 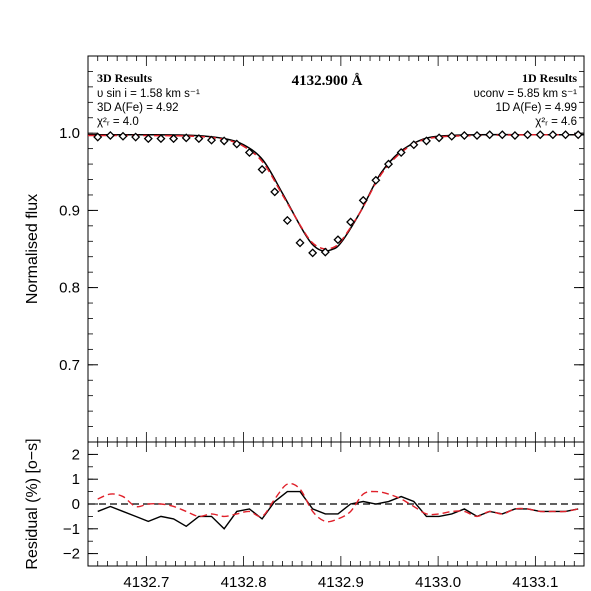 What do you see at coordinates (69, 133) in the screenshot?
I see `main-y-tick-label: 1.0` at bounding box center [69, 133].